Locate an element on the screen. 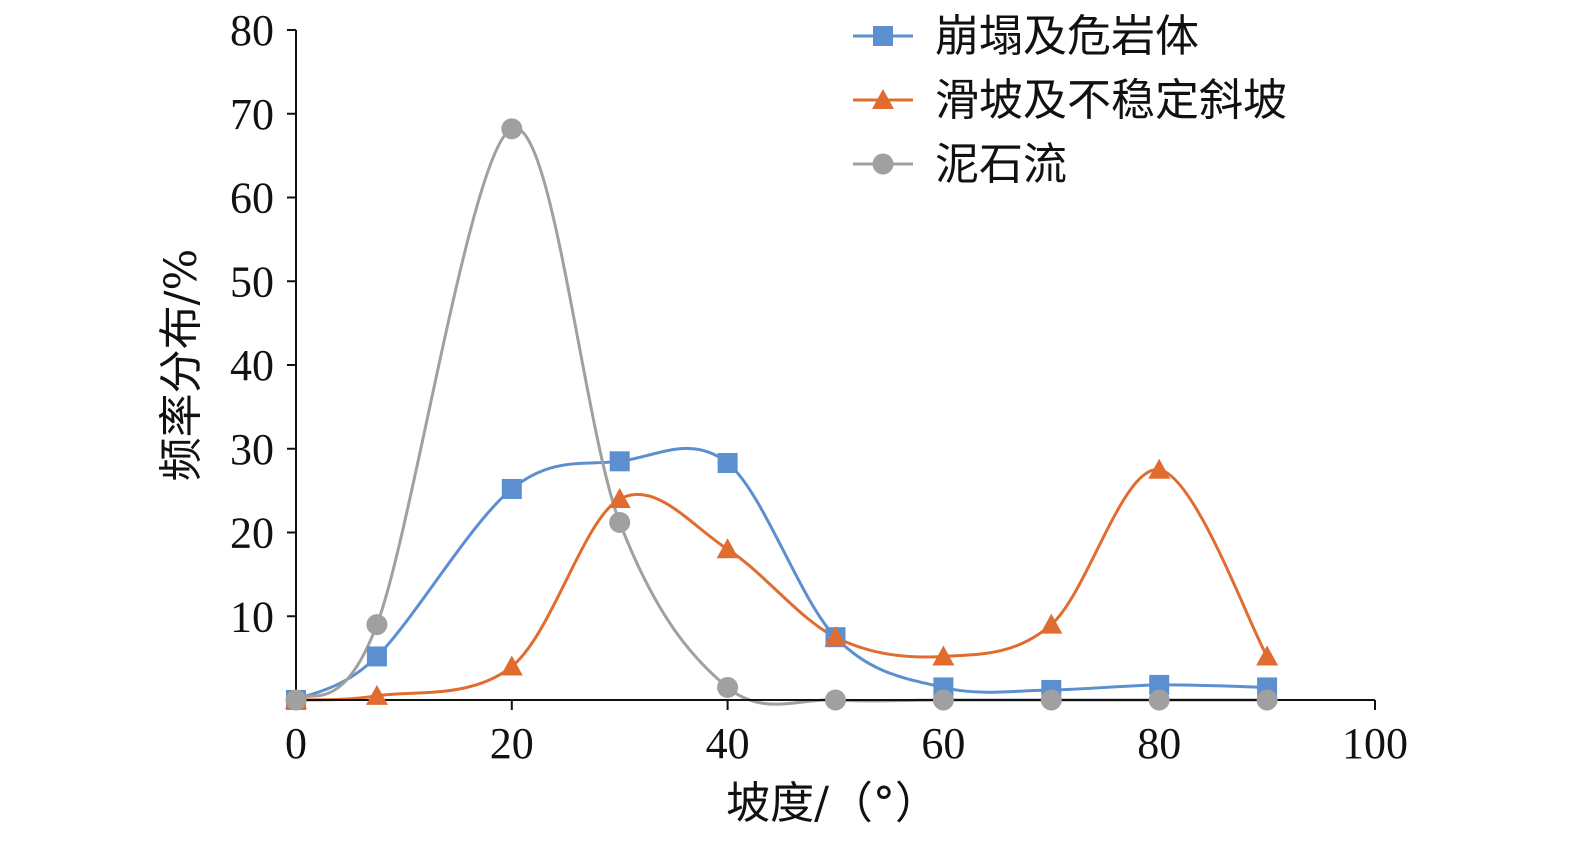 The width and height of the screenshot is (1575, 841). legend-label: 滑坡及不稳定斜坡 is located at coordinates (1111, 100).